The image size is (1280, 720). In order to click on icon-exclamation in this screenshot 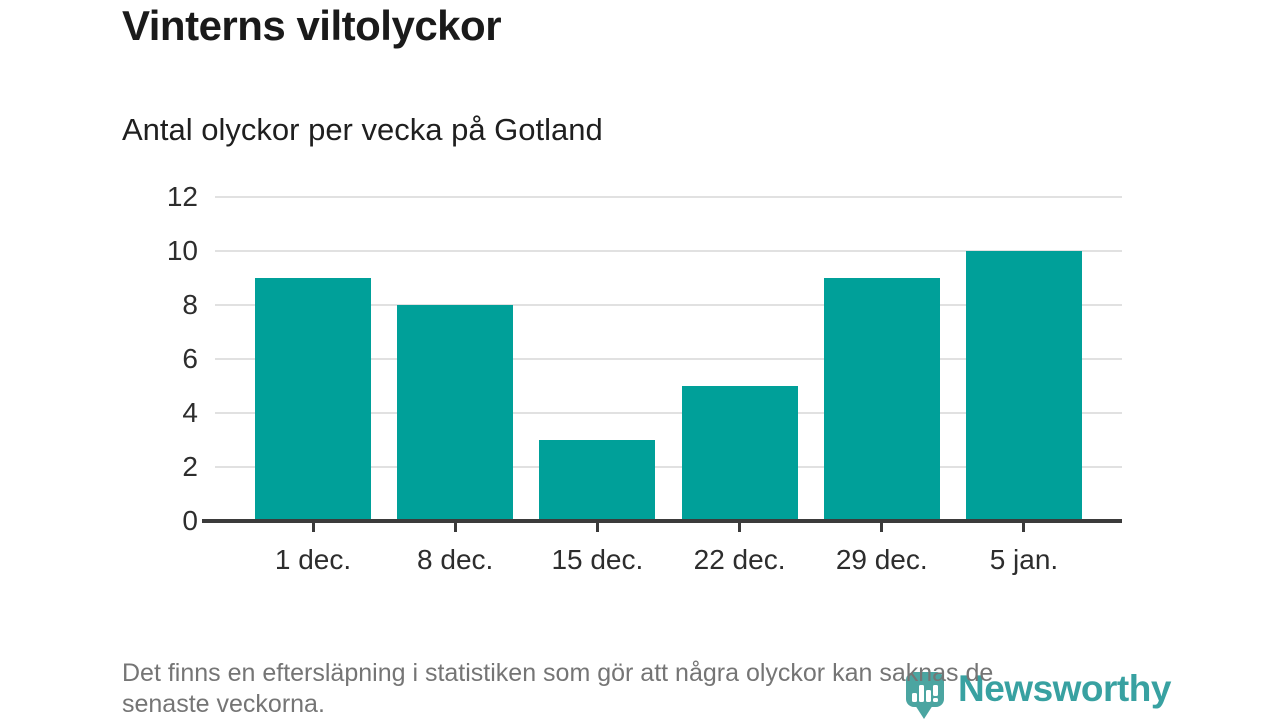, I will do `click(935, 693)`.